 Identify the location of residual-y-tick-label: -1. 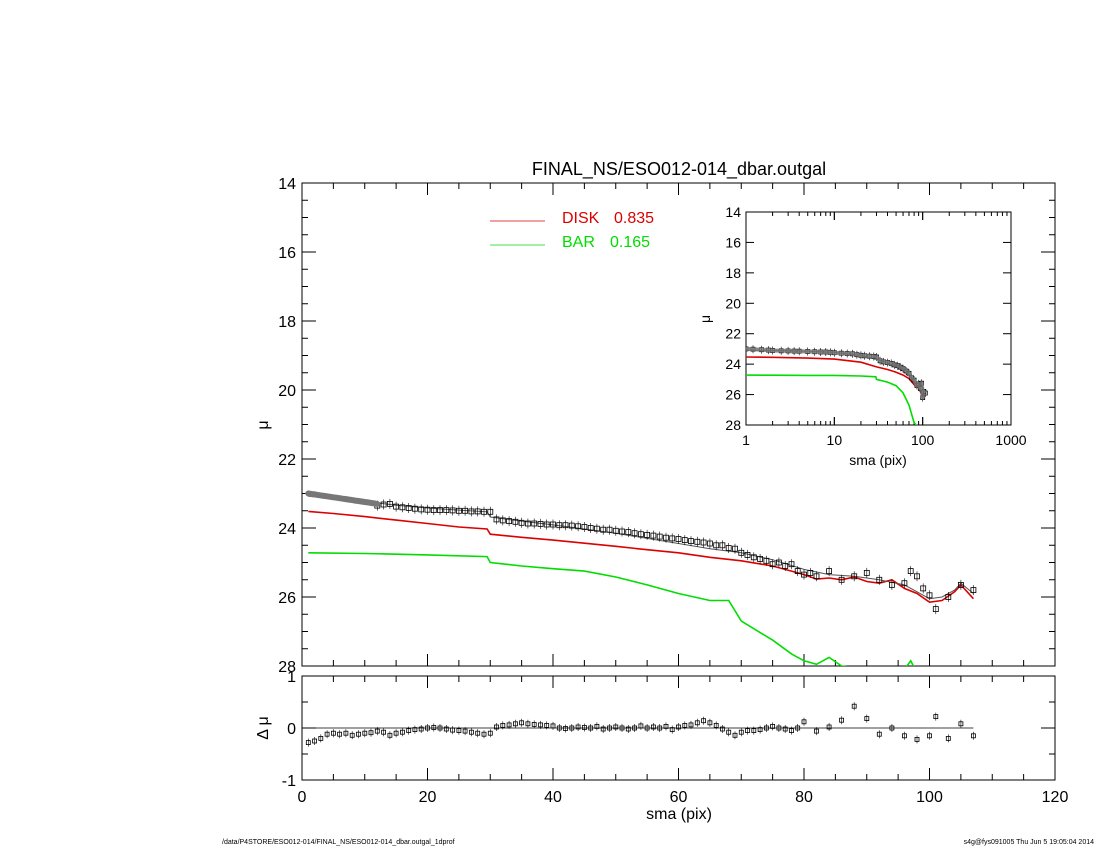
(289, 781).